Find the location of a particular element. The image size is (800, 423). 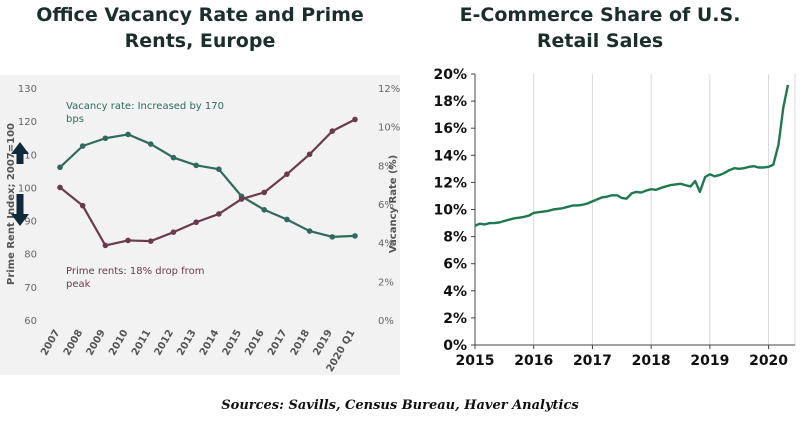

x-tick-label: 2015 is located at coordinates (475, 361).